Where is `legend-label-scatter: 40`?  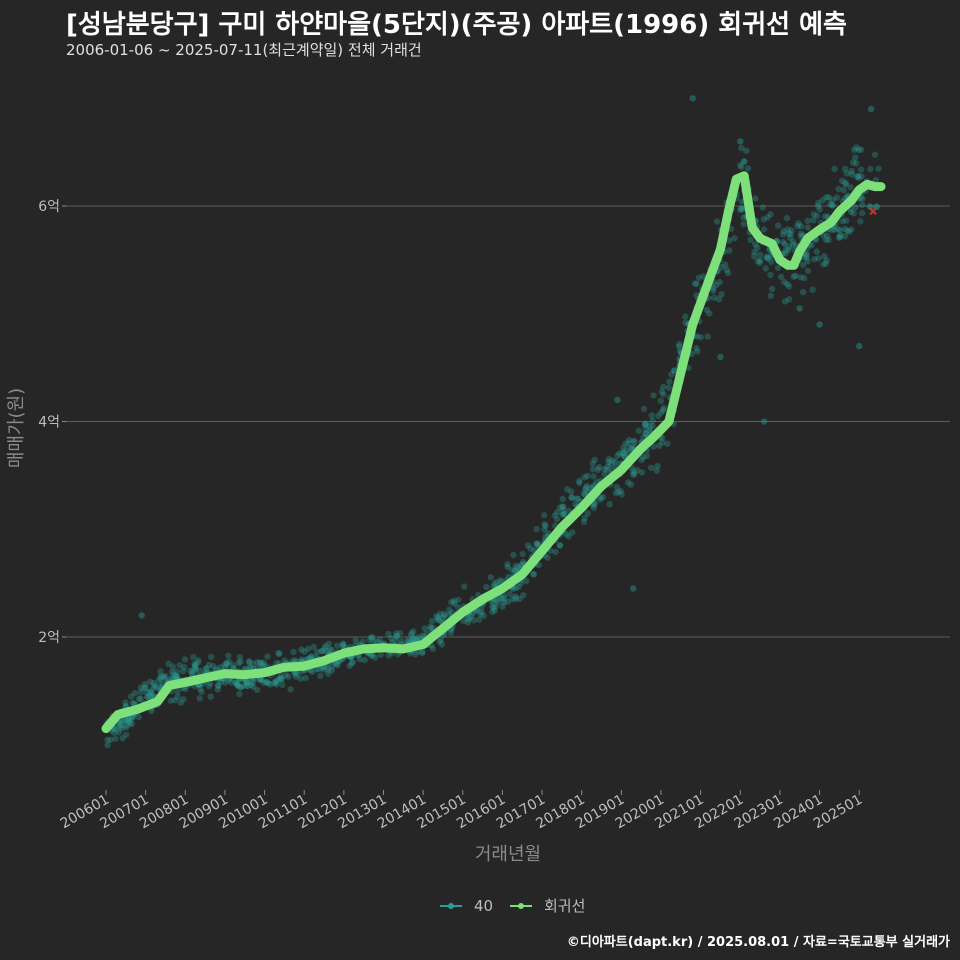 legend-label-scatter: 40 is located at coordinates (483, 906).